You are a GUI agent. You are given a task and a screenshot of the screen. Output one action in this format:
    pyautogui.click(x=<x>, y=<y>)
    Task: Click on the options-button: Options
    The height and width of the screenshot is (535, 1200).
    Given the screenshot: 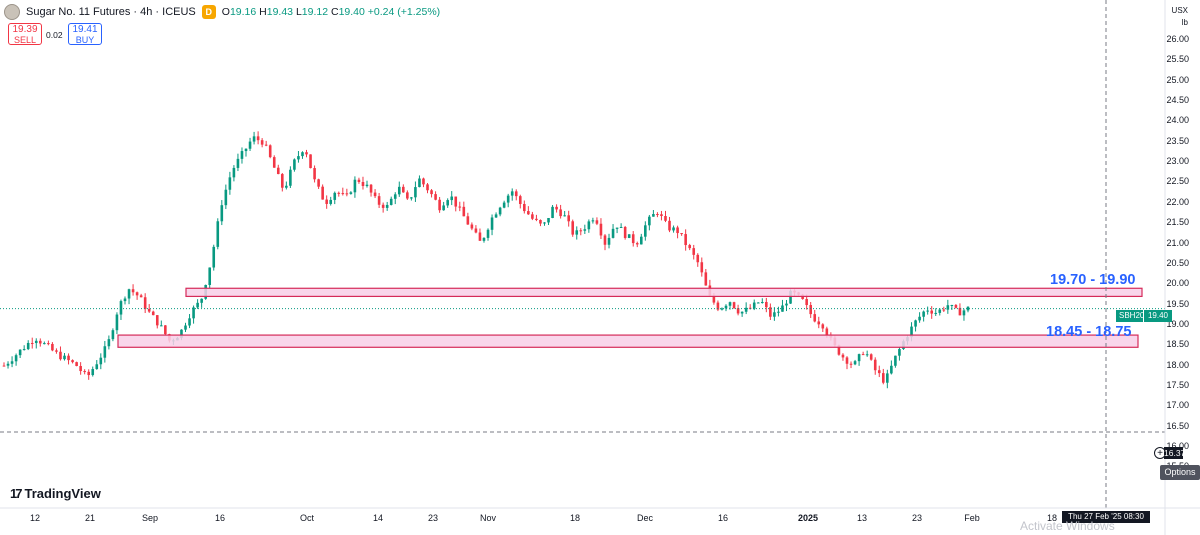 What is the action you would take?
    pyautogui.click(x=1180, y=472)
    